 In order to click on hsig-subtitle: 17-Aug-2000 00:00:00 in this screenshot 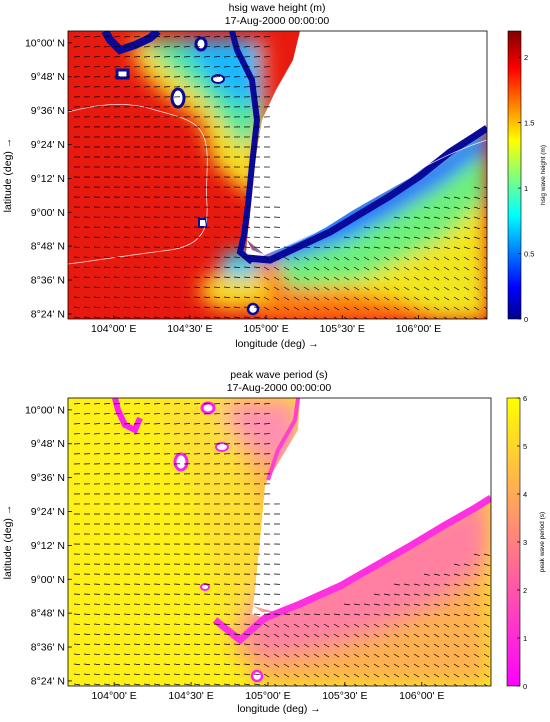, I will do `click(277, 21)`.